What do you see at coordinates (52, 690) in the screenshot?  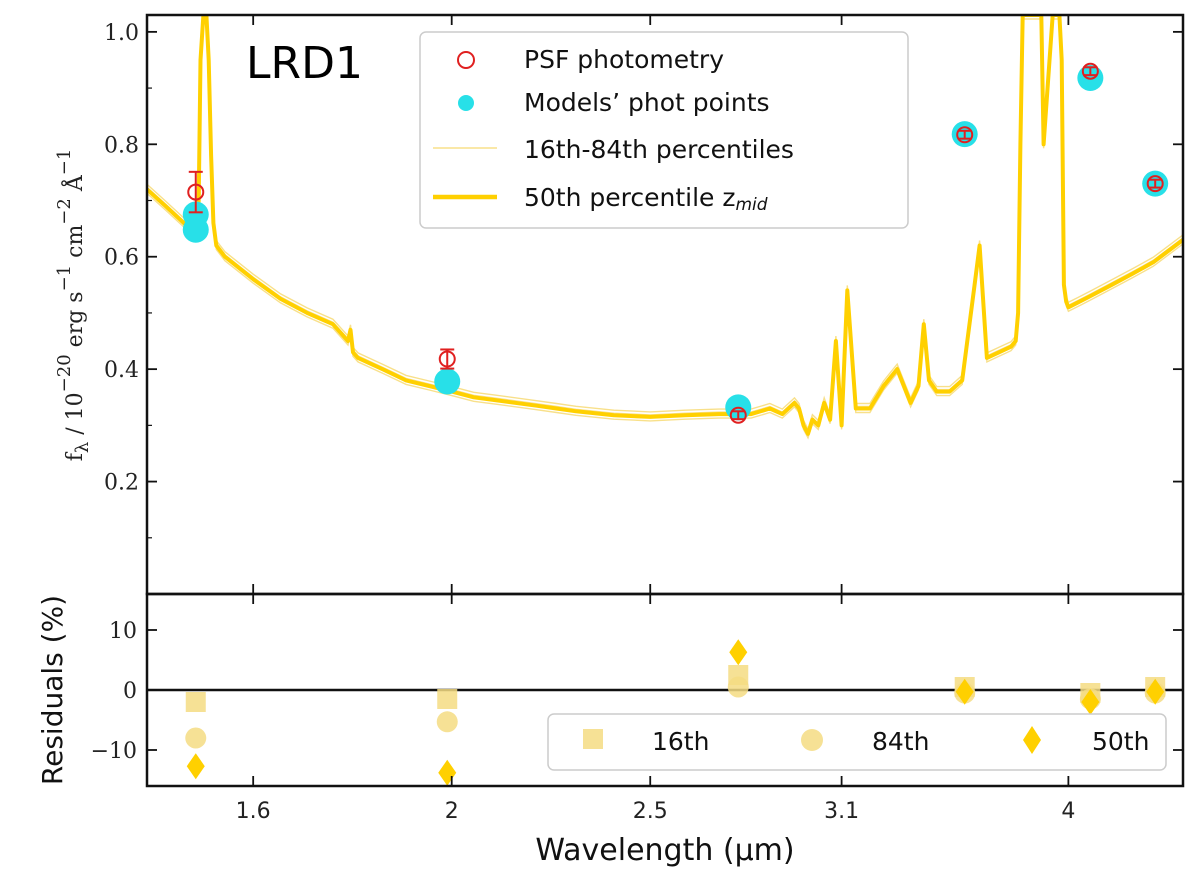 I see `bottom-y-axis-label: Residuals (%)` at bounding box center [52, 690].